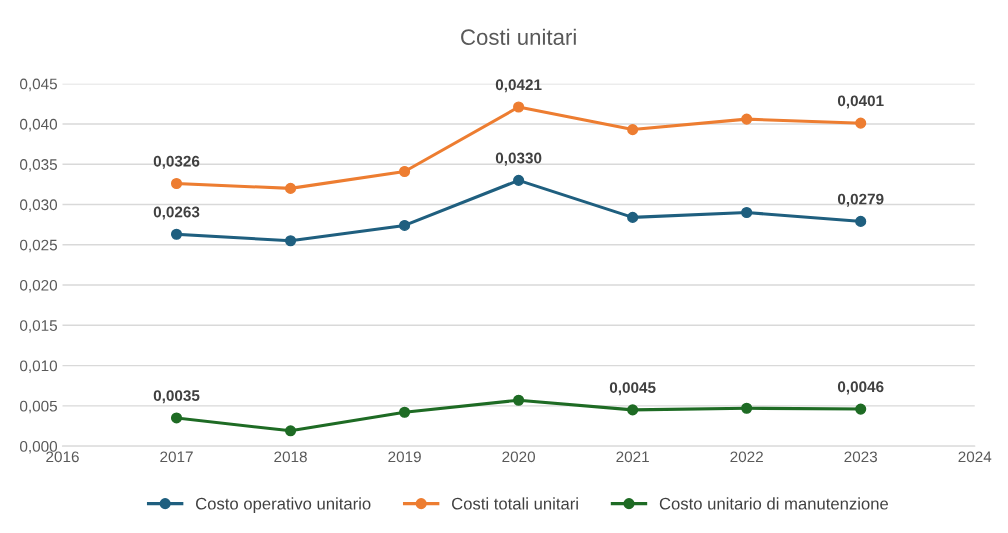 The image size is (1008, 533). What do you see at coordinates (774, 503) in the screenshot?
I see `legend-label: Costo unitario di manutenzione` at bounding box center [774, 503].